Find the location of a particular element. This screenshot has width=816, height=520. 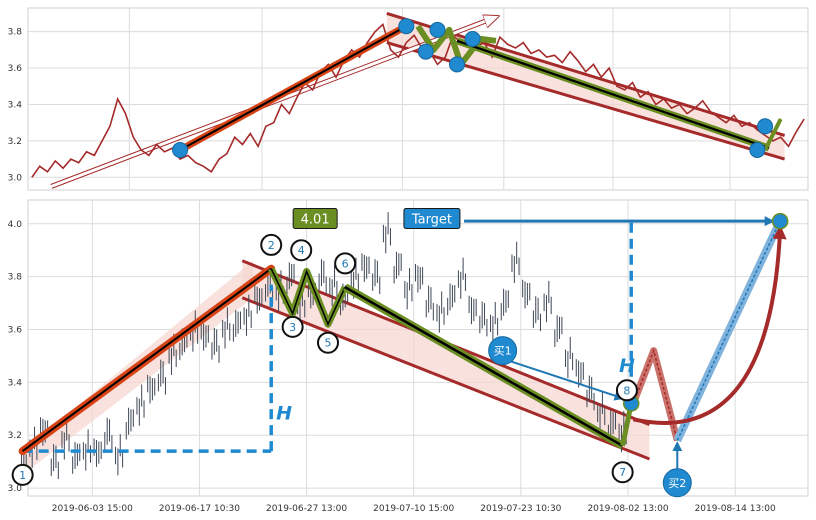

wave-point-label: 7 is located at coordinates (622, 472).